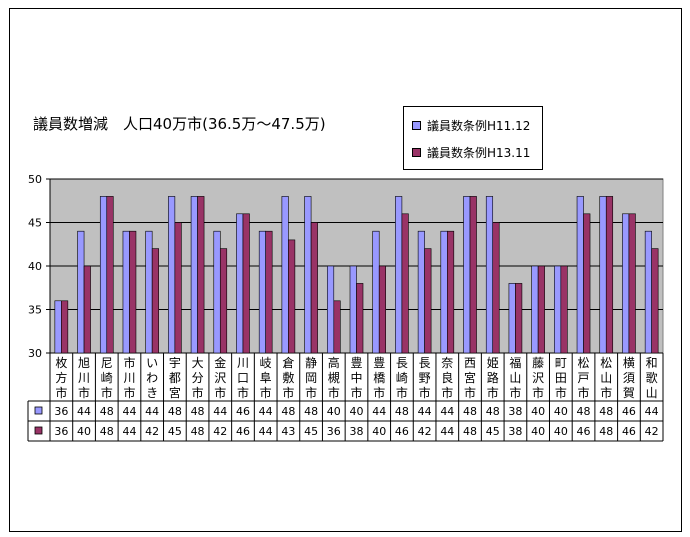 The width and height of the screenshot is (690, 537). I want to click on x-tick-label: いわき, so click(152, 378).